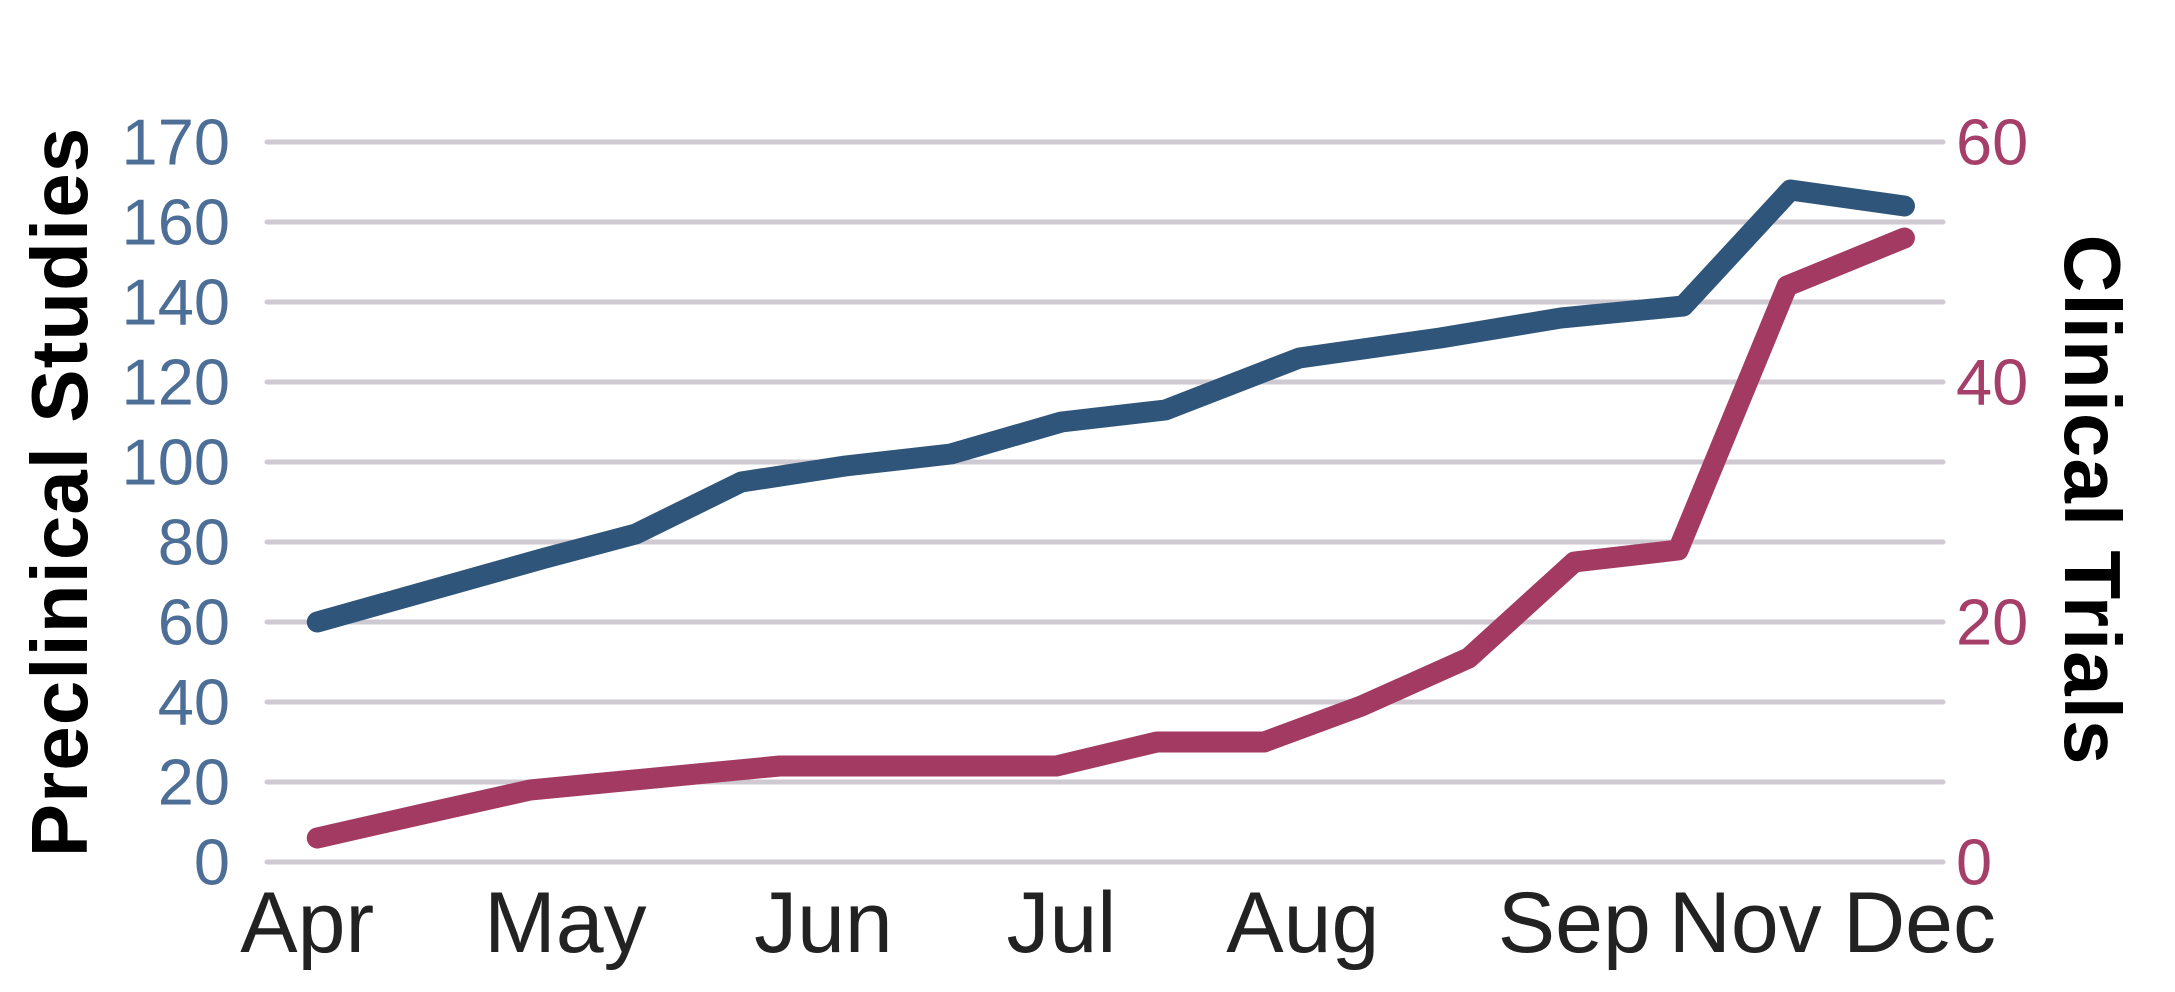 This screenshot has width=2175, height=992. Describe the element at coordinates (2092, 500) in the screenshot. I see `right-axis-title: Clinical Trials` at that location.